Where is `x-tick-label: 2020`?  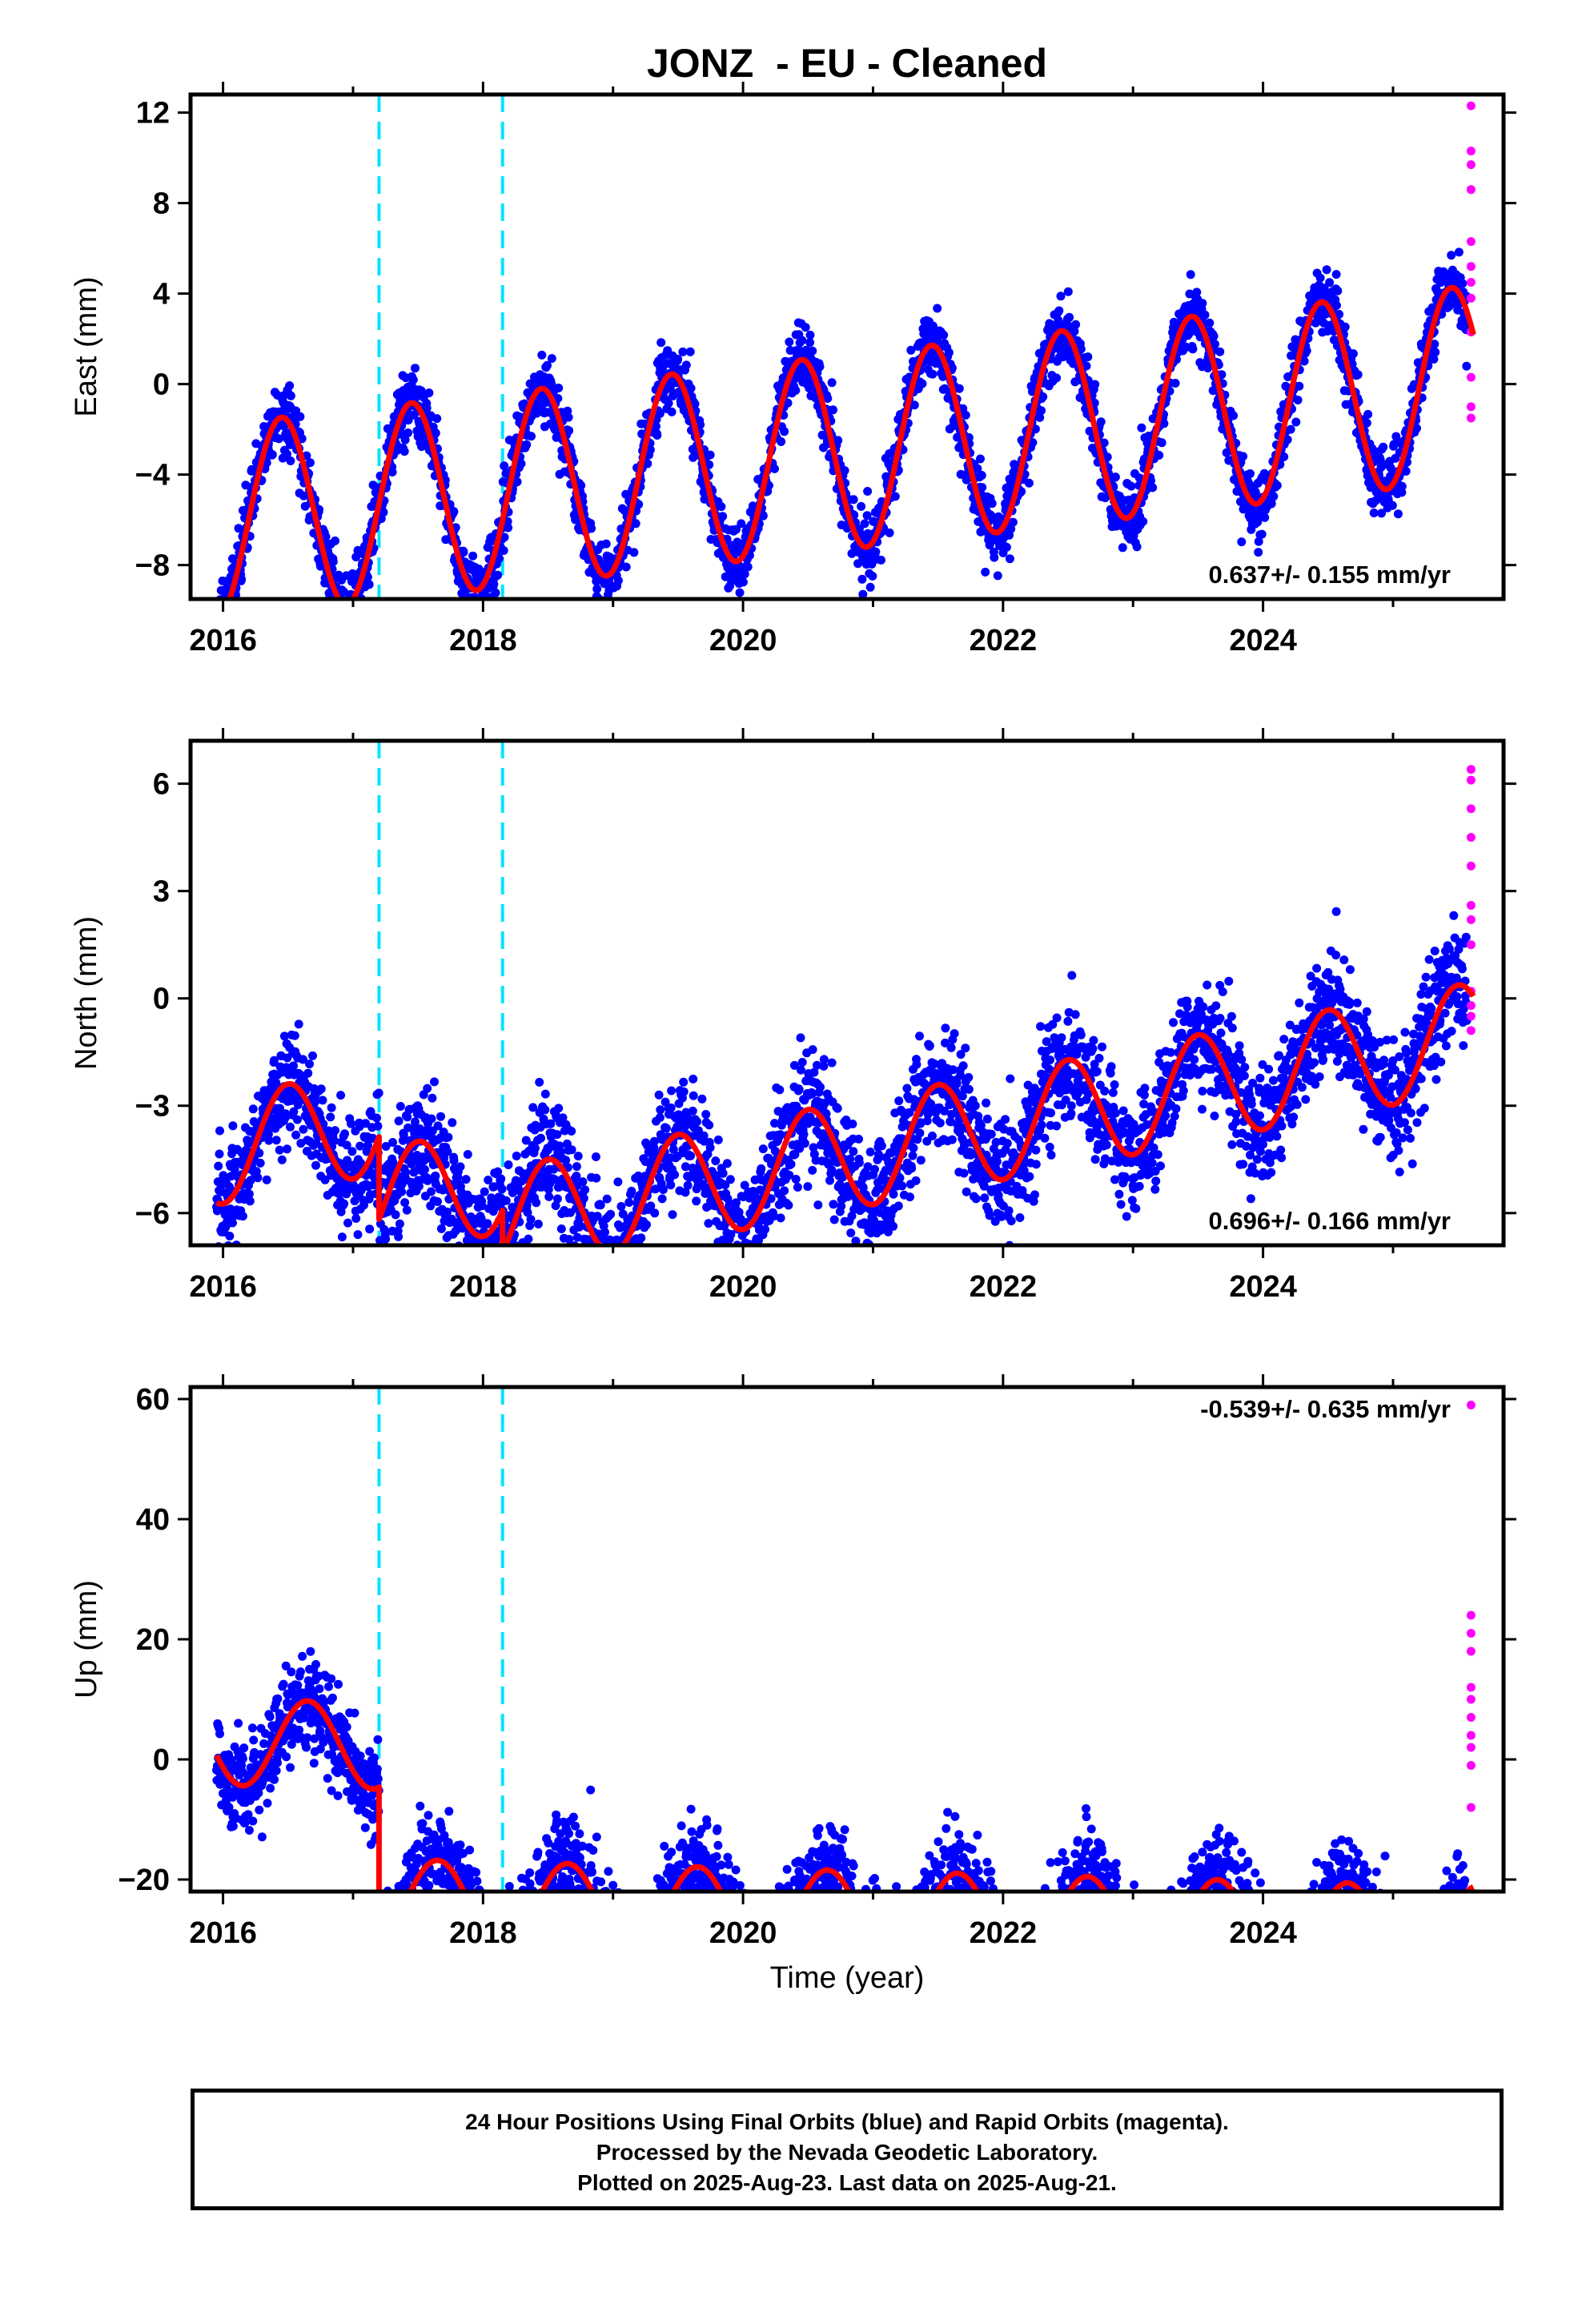 x-tick-label: 2020 is located at coordinates (743, 640).